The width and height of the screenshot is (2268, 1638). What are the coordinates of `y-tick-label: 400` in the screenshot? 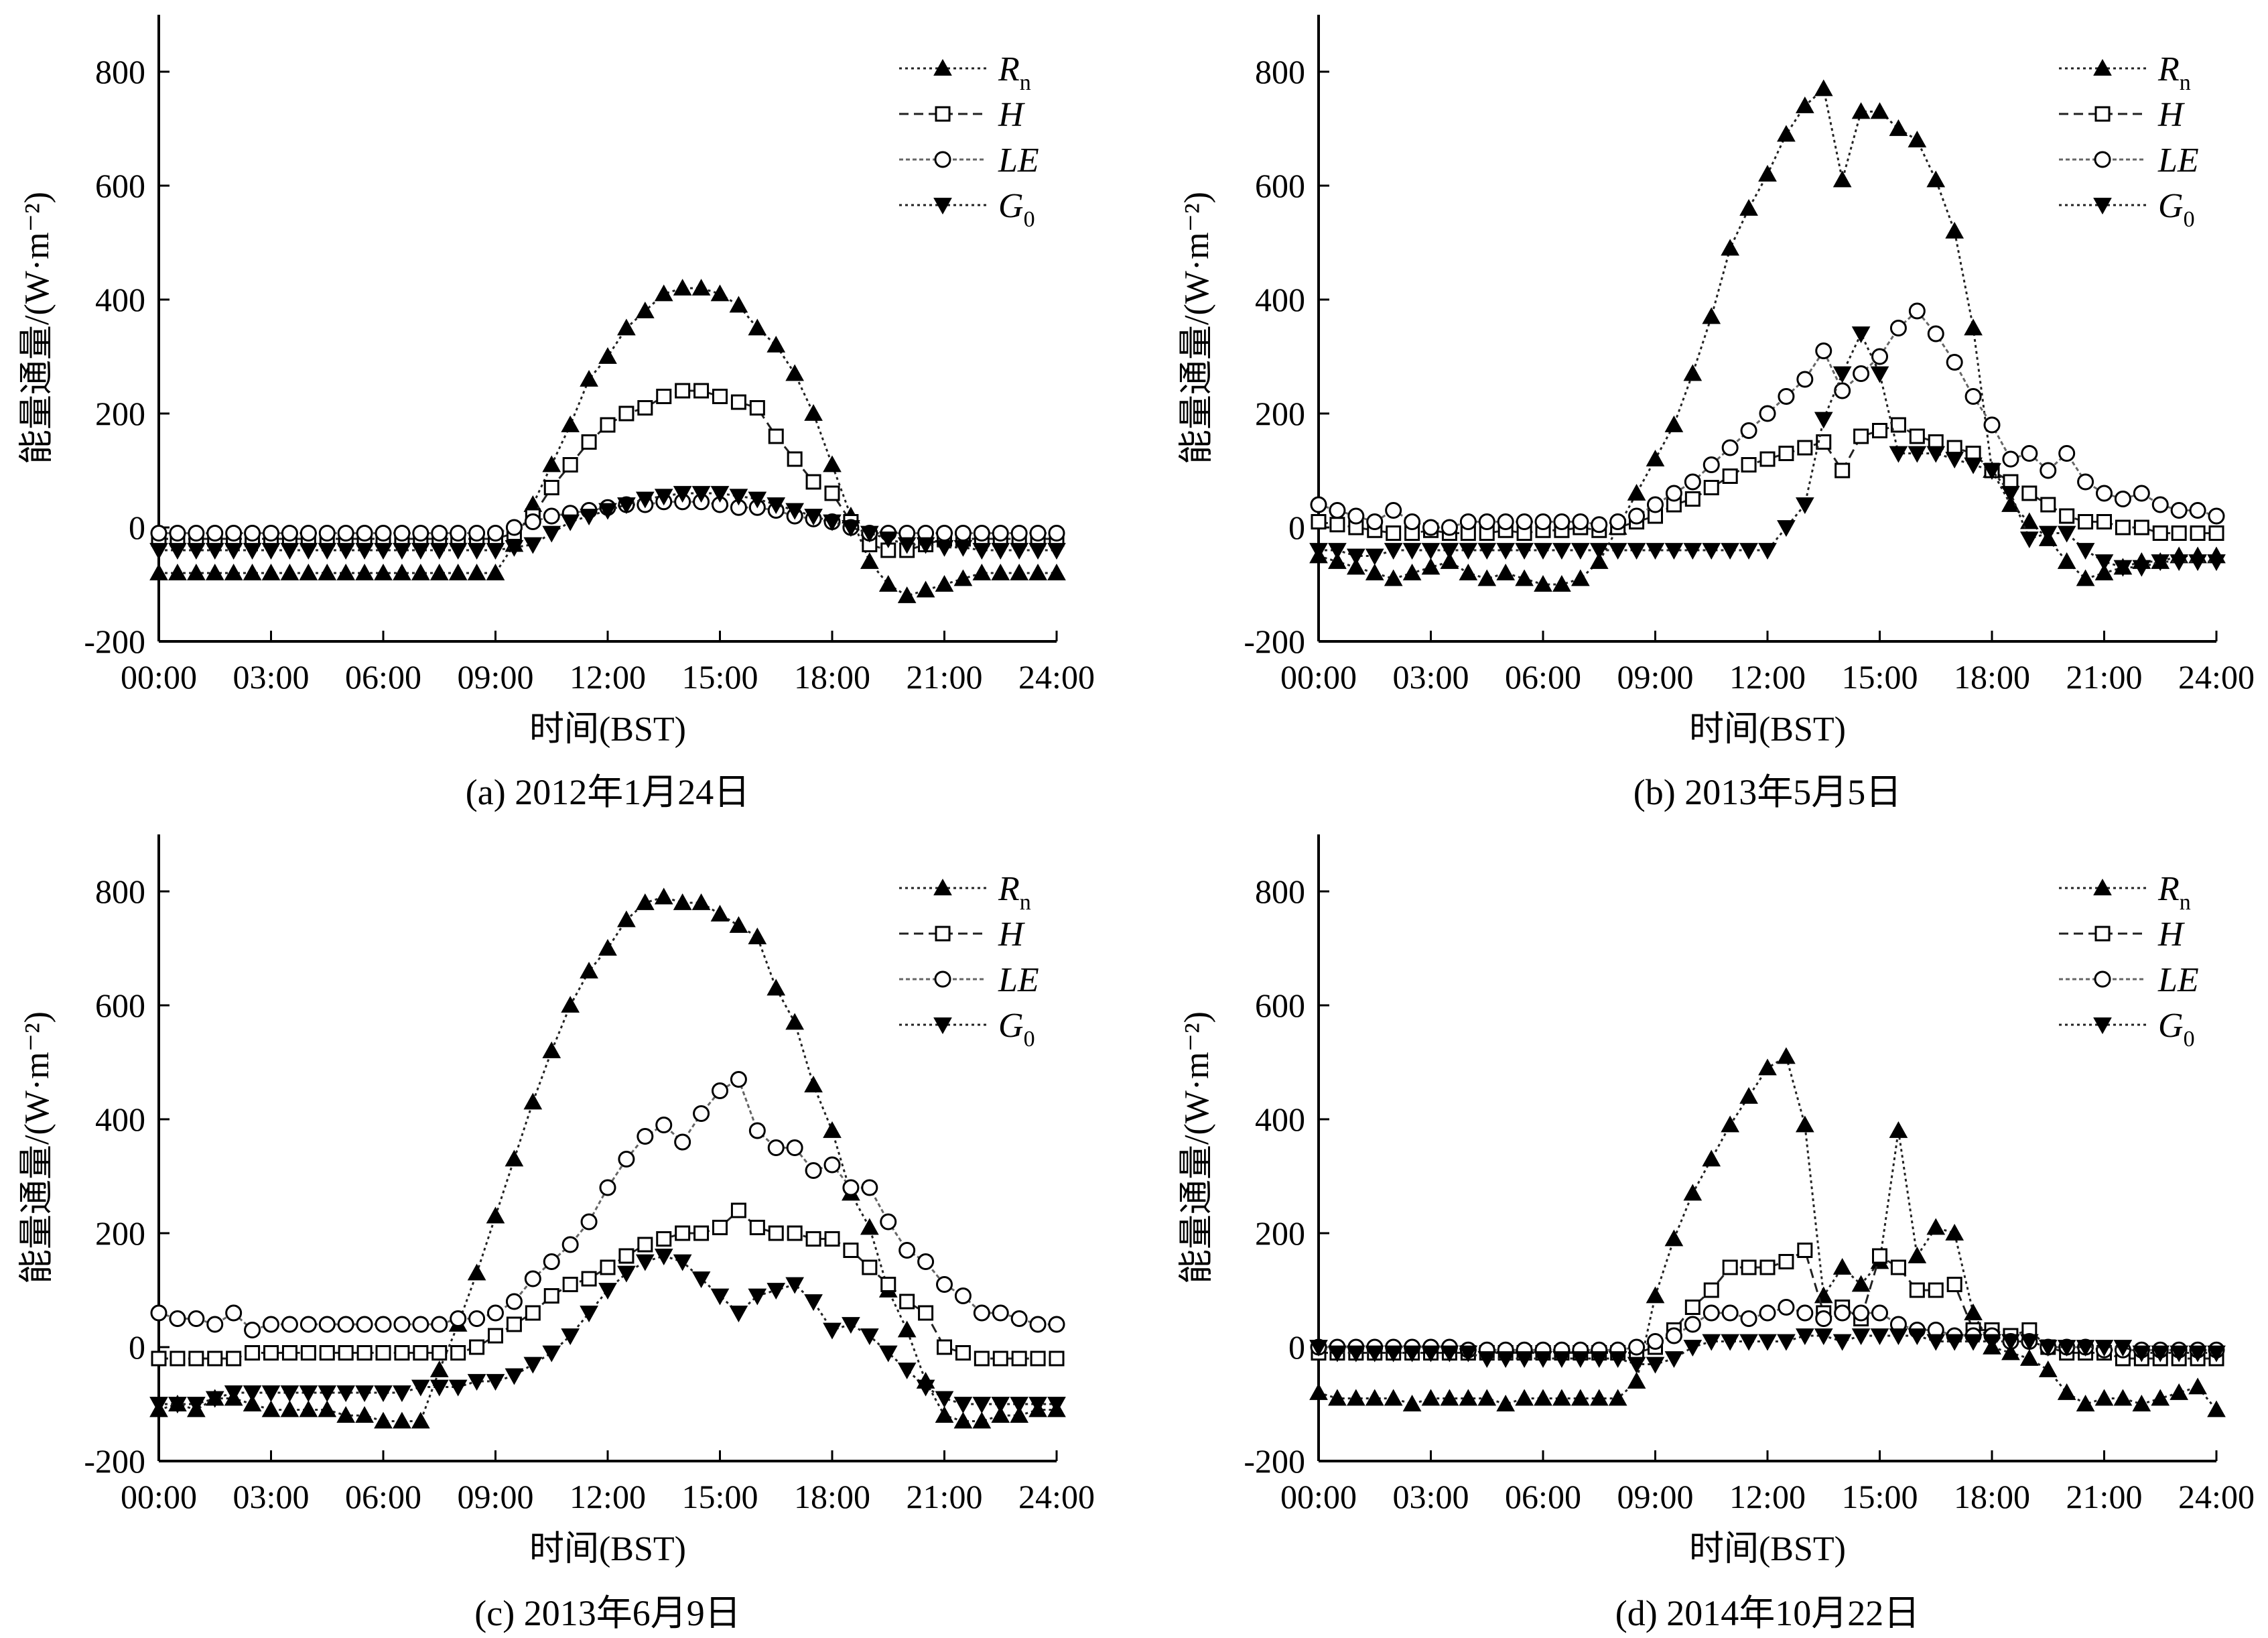 It's located at (1280, 1119).